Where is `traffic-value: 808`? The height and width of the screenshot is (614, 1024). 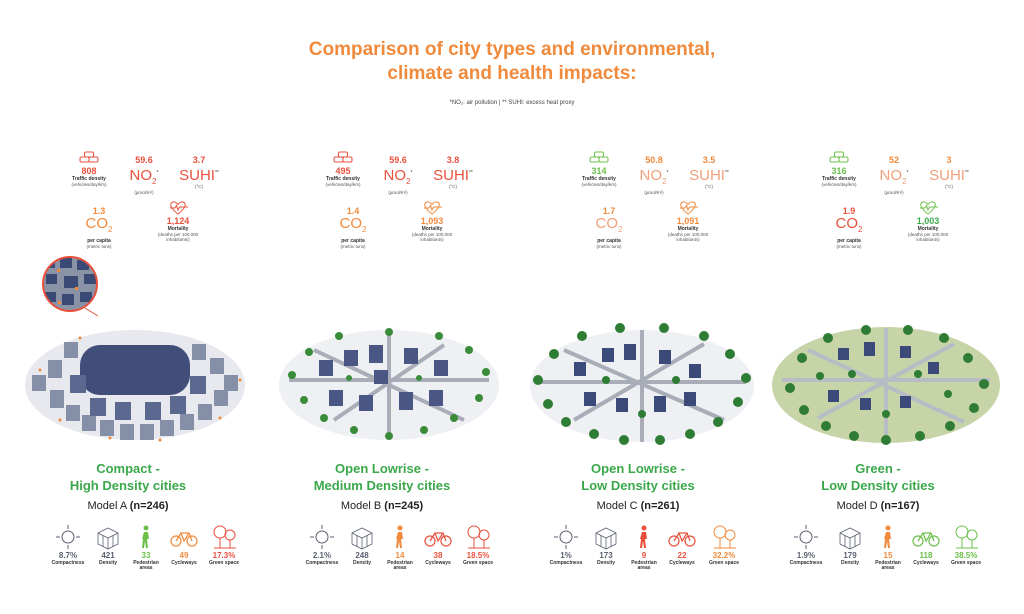
traffic-value: 808 is located at coordinates (89, 171).